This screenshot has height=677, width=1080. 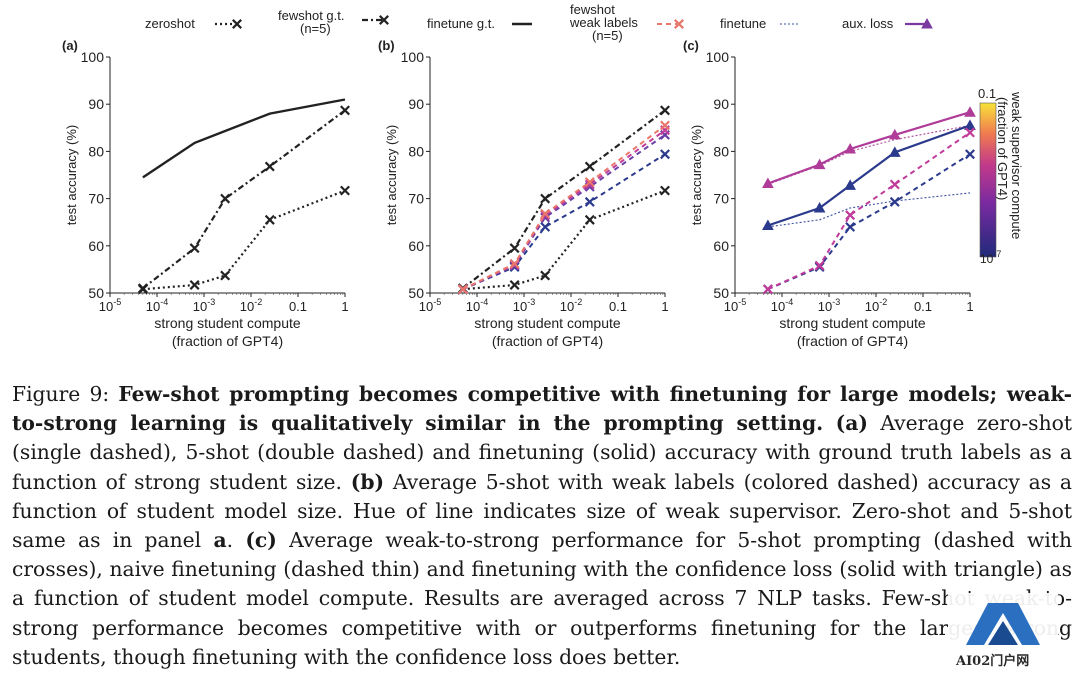 I want to click on x-tick-exp: -2, so click(x=578, y=302).